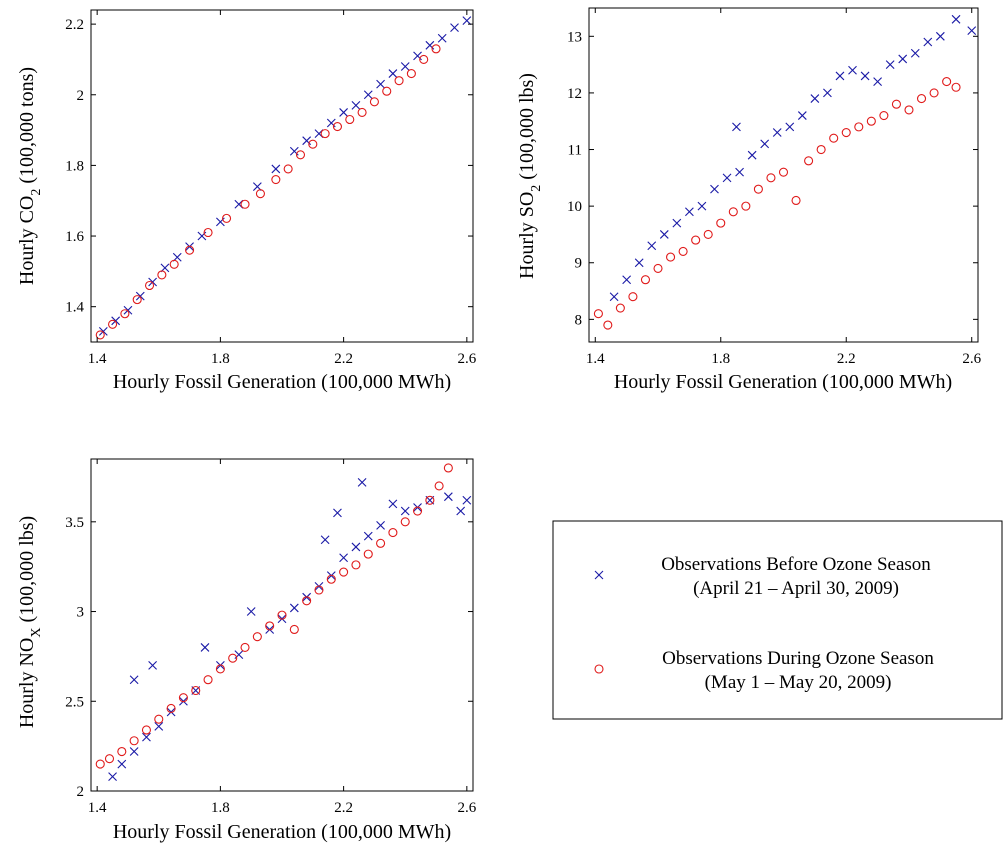 The image size is (1007, 856). I want to click on nox-plot-frame, so click(282, 625).